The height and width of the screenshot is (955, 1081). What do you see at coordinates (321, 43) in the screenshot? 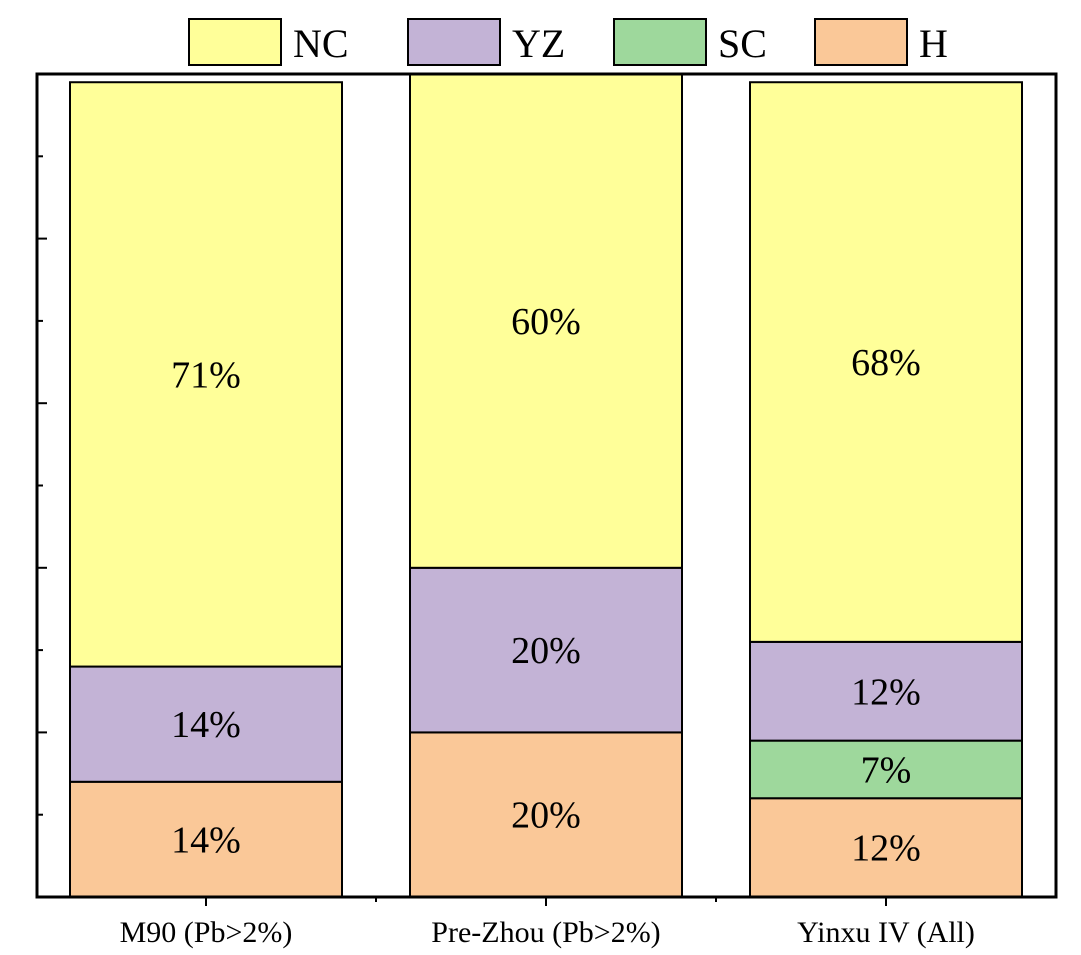
I see `legend-label-nc: NC` at bounding box center [321, 43].